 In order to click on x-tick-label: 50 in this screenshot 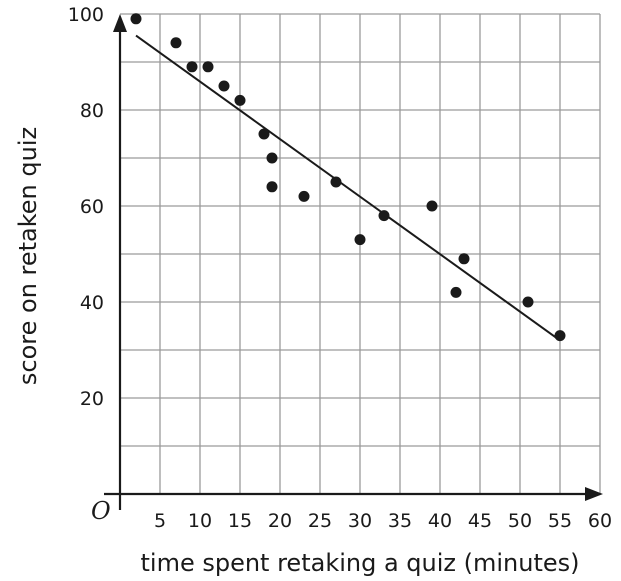, I will do `click(520, 521)`.